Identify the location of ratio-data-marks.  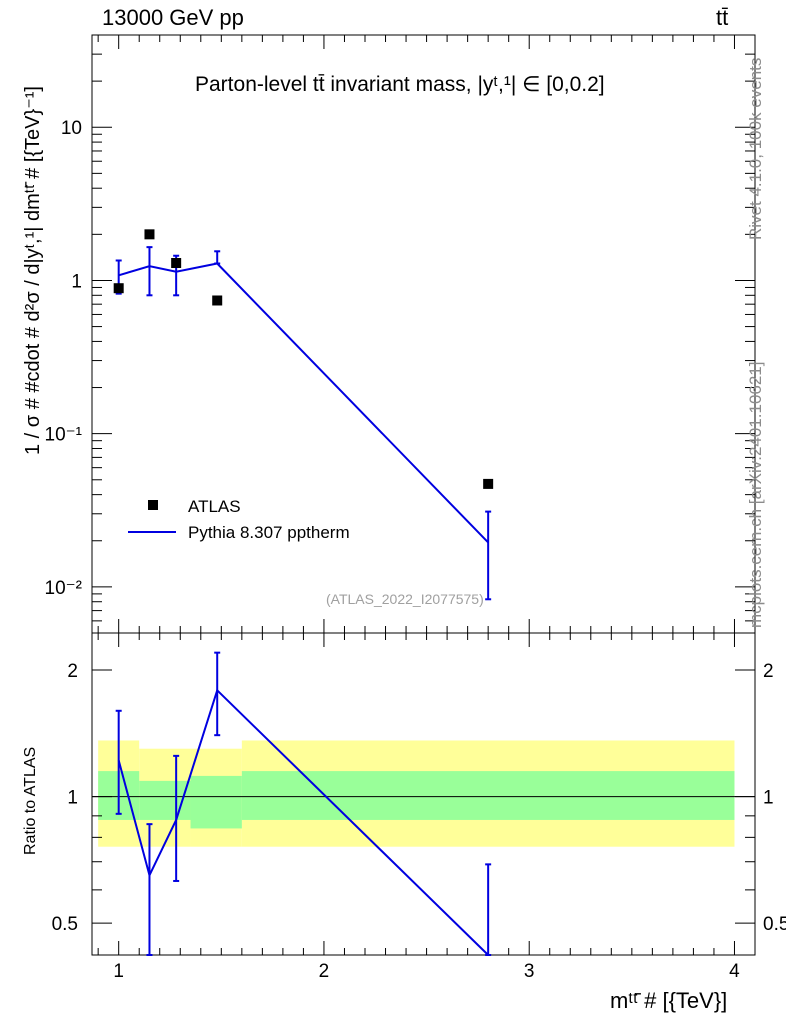
(303, 803).